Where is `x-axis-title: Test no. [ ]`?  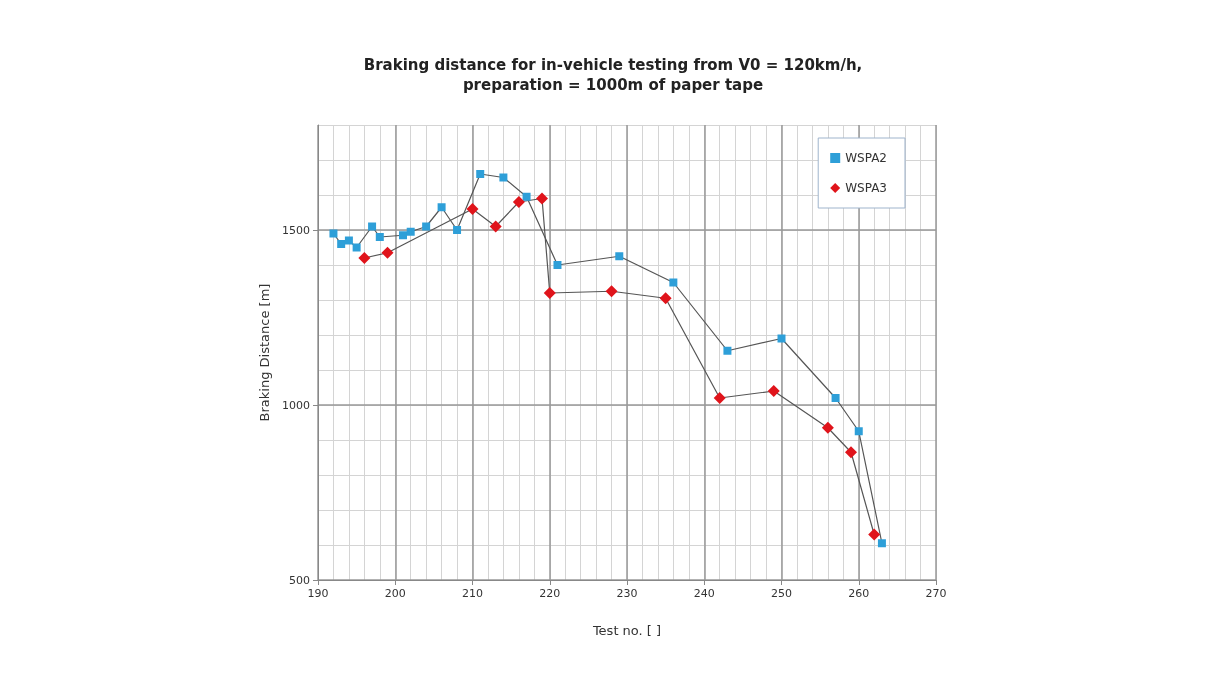 x-axis-title: Test no. [ ] is located at coordinates (626, 630).